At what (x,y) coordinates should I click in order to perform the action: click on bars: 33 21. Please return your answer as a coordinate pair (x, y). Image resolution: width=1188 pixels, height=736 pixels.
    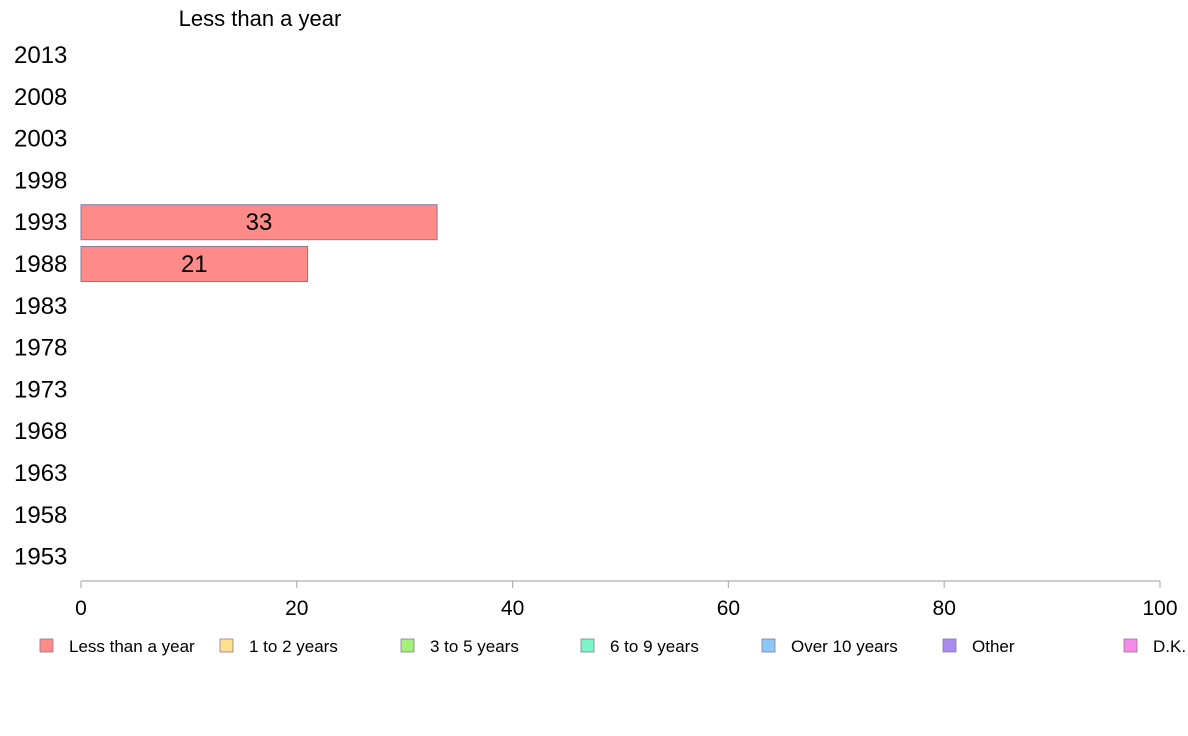
    Looking at the image, I should click on (259, 243).